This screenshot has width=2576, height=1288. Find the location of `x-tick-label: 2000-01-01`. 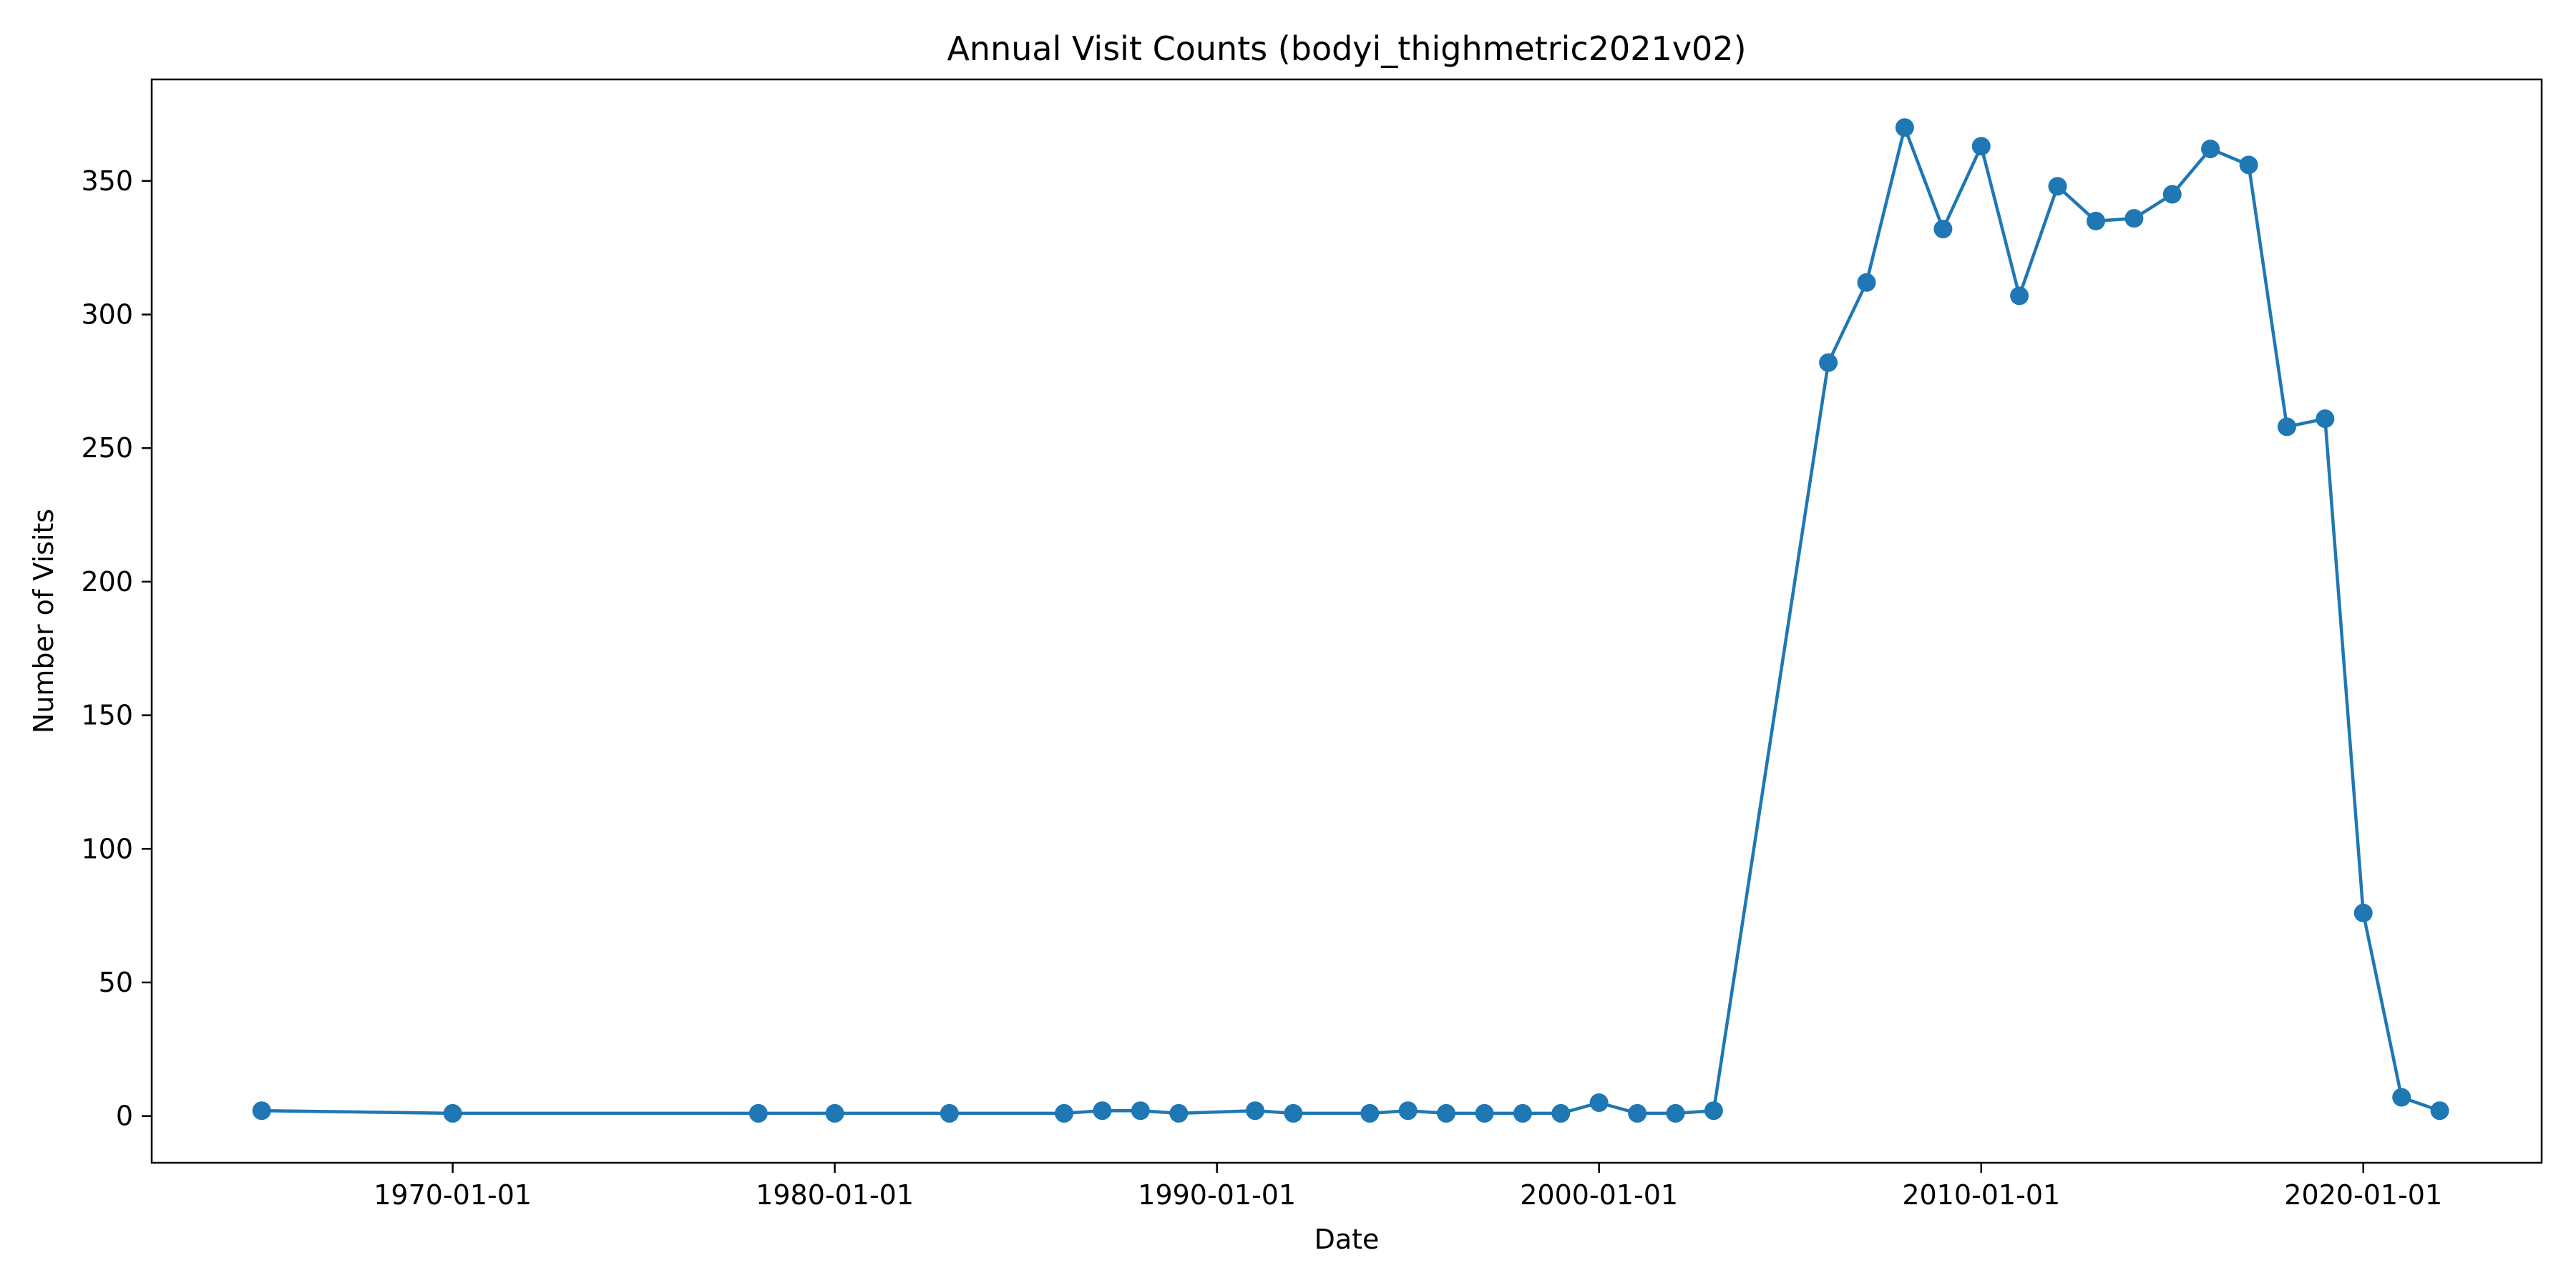

x-tick-label: 2000-01-01 is located at coordinates (1599, 1195).